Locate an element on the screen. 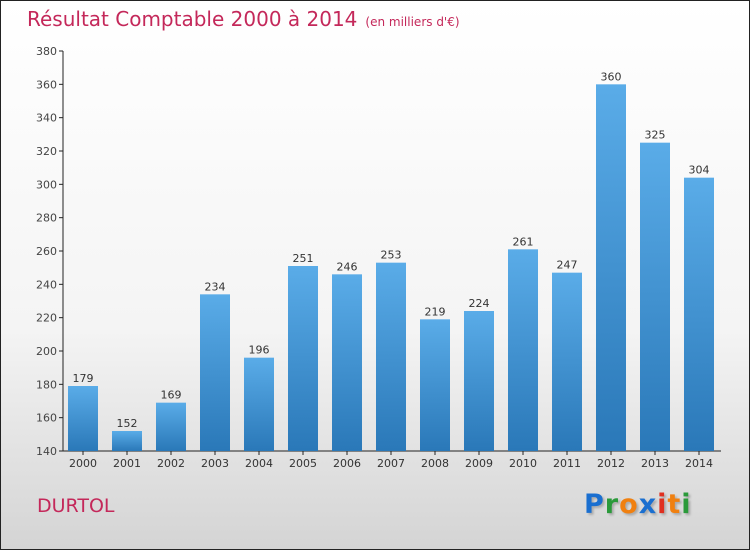  data-label: 246 is located at coordinates (347, 266).